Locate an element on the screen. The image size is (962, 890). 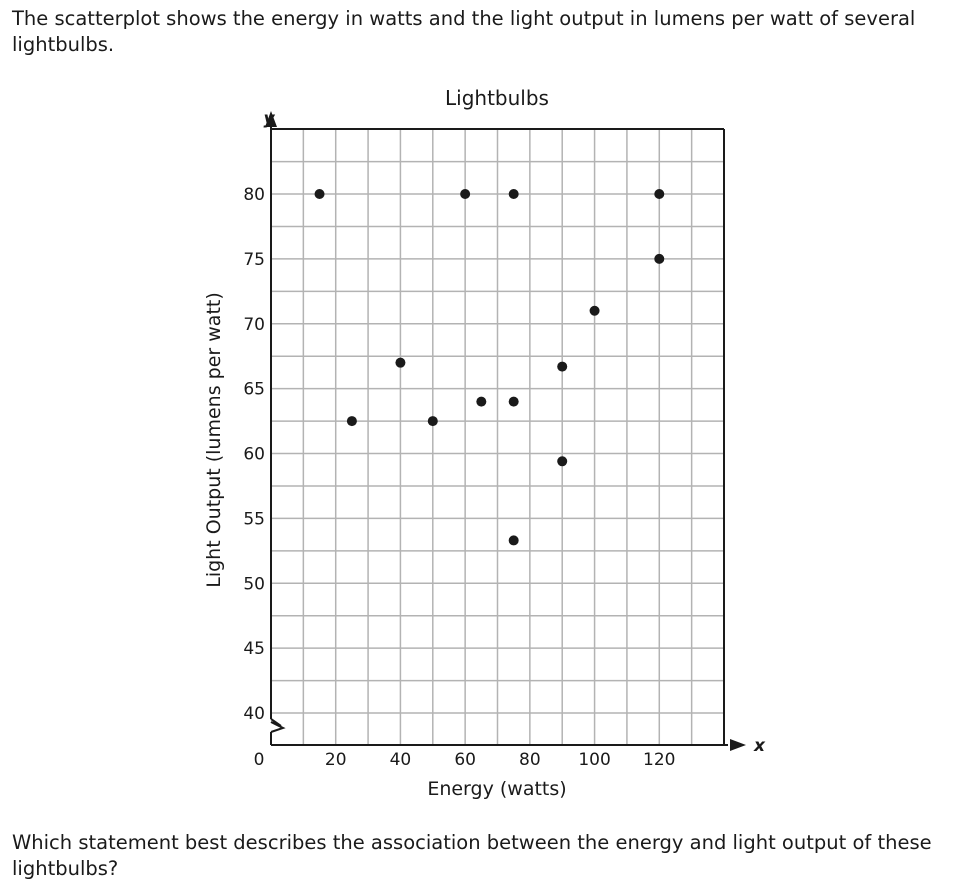
data-points is located at coordinates (489, 367).